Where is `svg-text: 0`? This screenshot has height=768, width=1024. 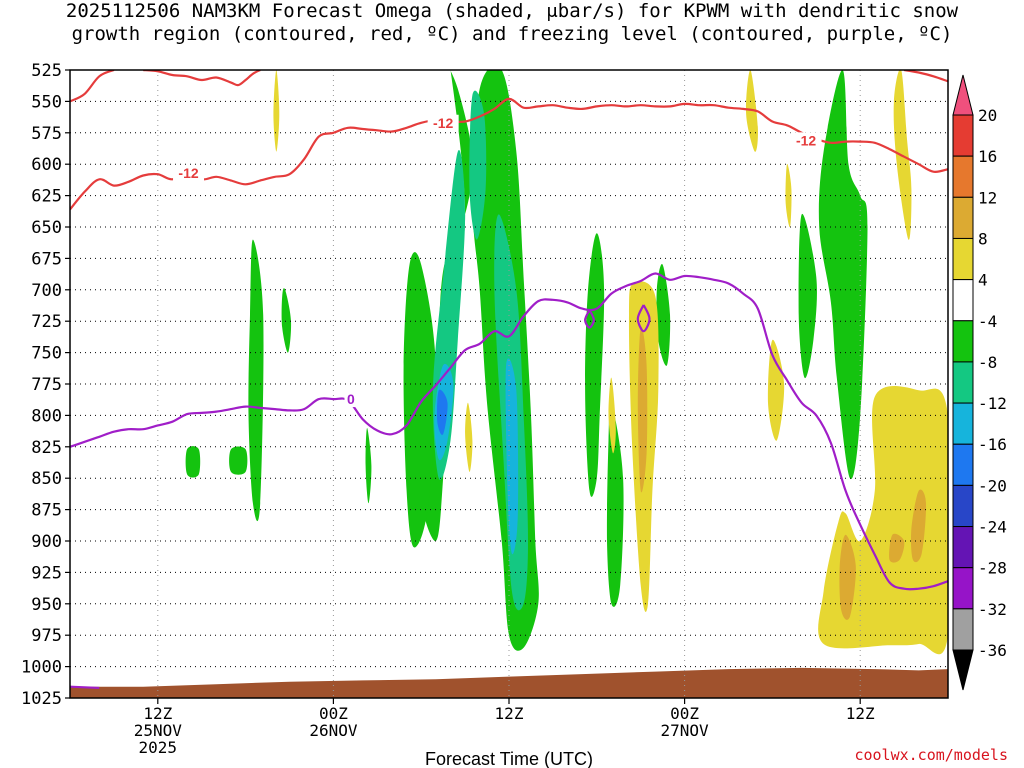
svg-text: 0 is located at coordinates (351, 399).